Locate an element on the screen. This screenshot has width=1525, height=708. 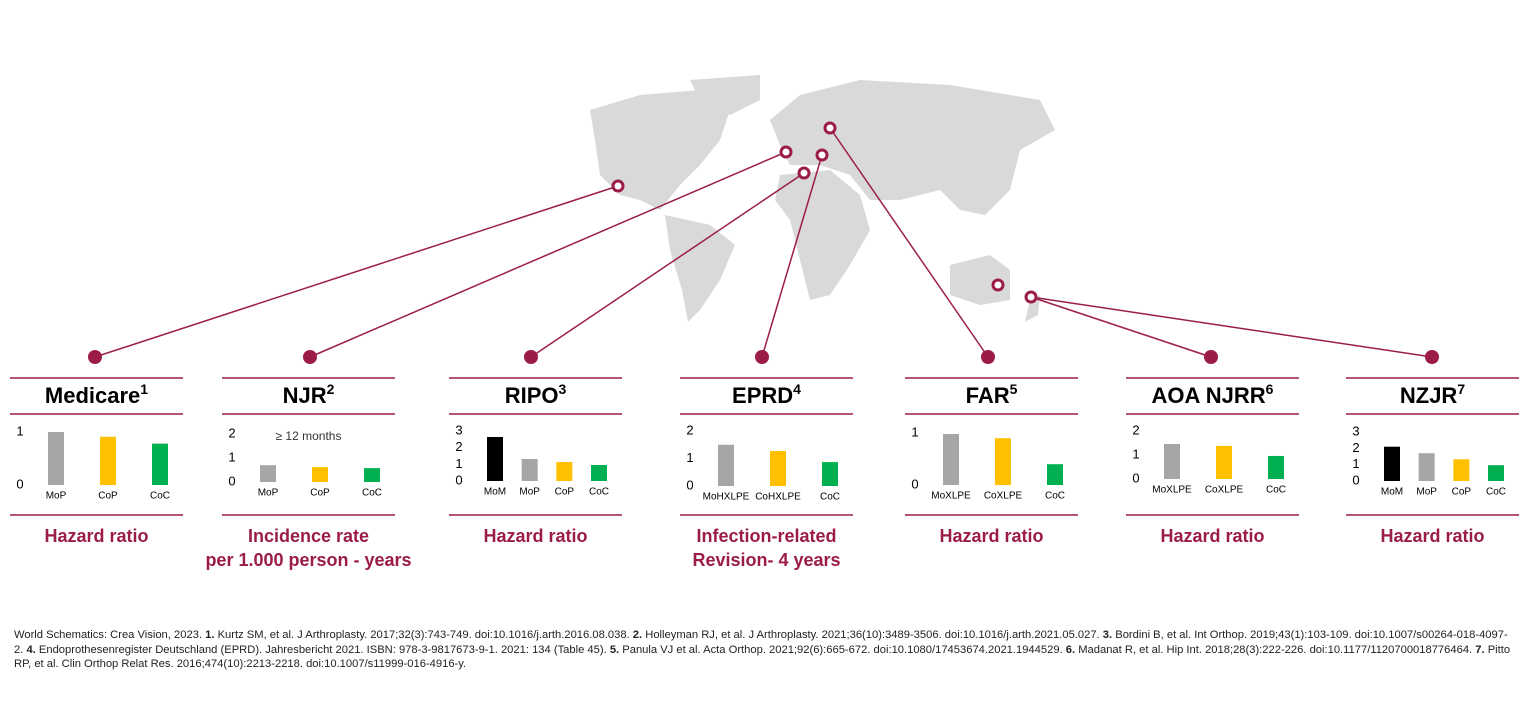
panel-title: AOA NJRR6 is located at coordinates (1213, 394).